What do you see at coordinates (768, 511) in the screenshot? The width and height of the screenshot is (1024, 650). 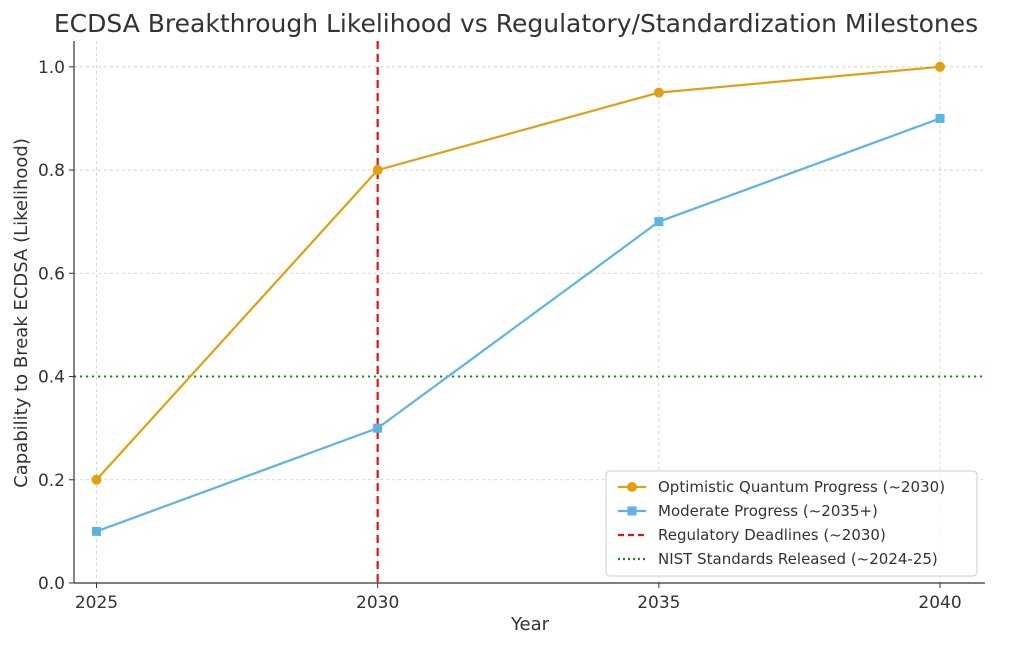 I see `legend-label: Moderate Progress (~2035+)` at bounding box center [768, 511].